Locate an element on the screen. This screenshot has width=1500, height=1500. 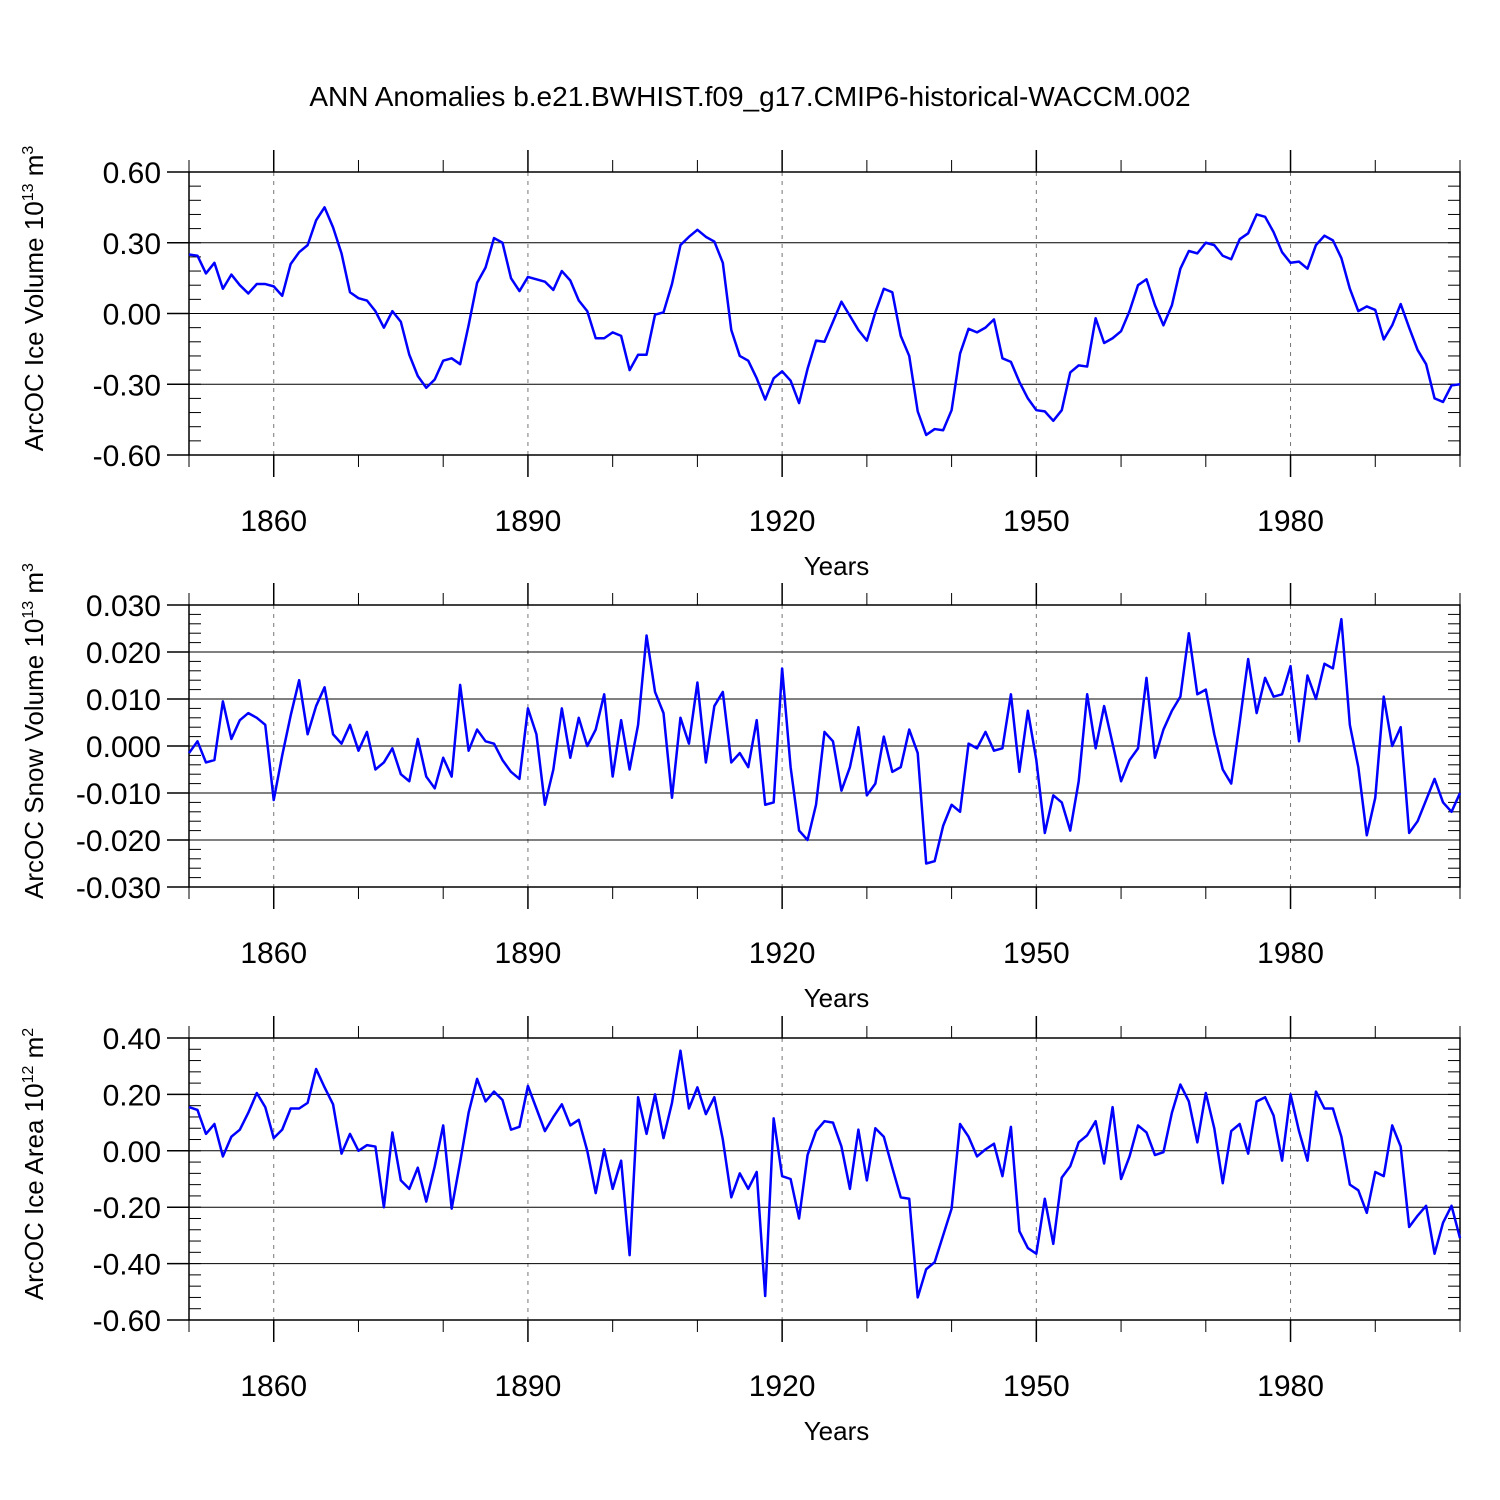
y-tick-label: 0.30 is located at coordinates (132, 244).